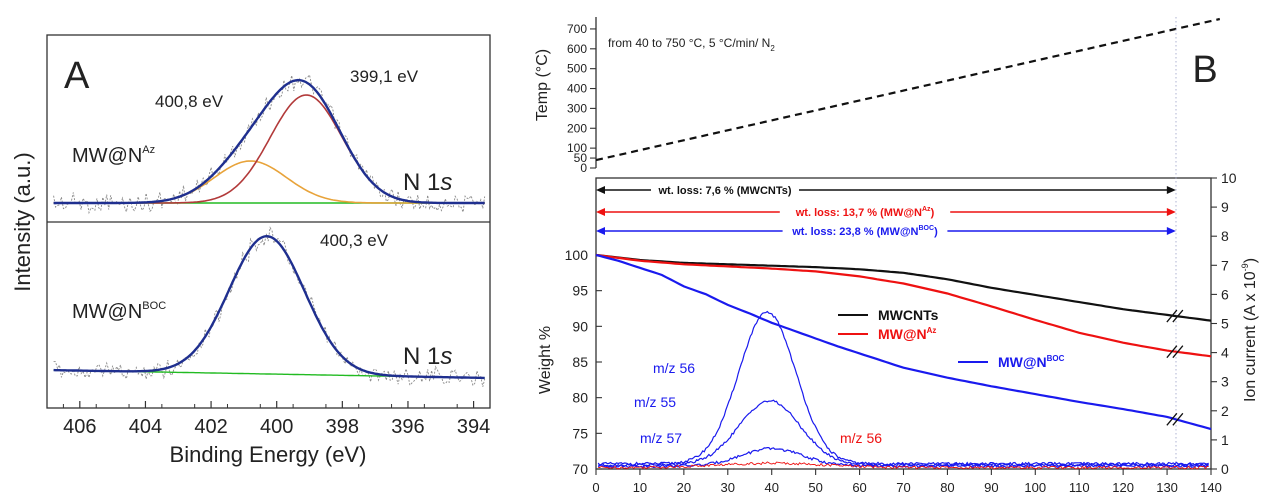 The width and height of the screenshot is (1266, 500). I want to click on peak-label-az-2: 399,1 eV, so click(384, 76).